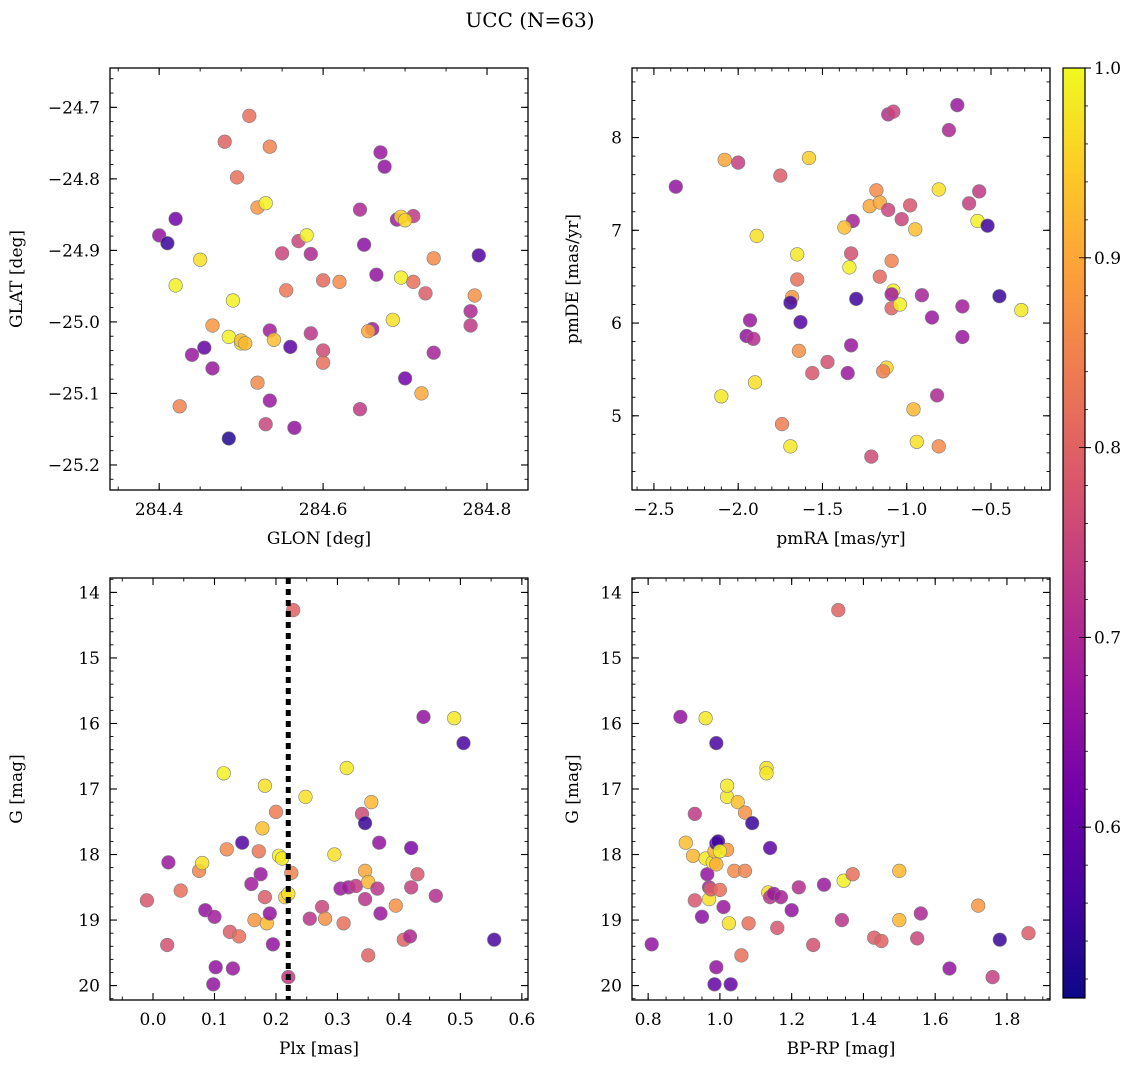 Image resolution: width=1136 pixels, height=1067 pixels. Describe the element at coordinates (529, 20) in the screenshot. I see `figure-title: UCC (N=63)` at that location.